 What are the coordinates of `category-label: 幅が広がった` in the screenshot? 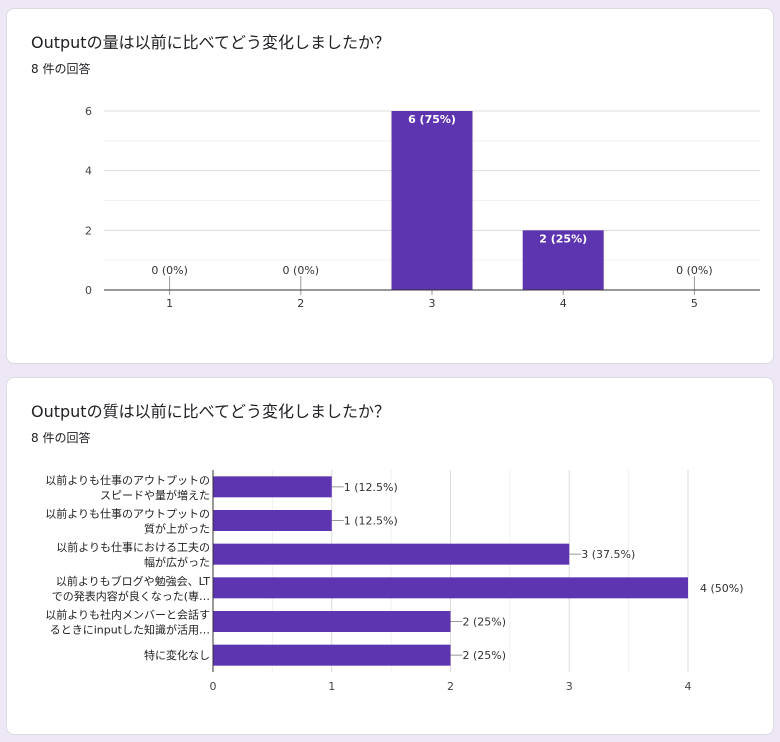 It's located at (177, 562).